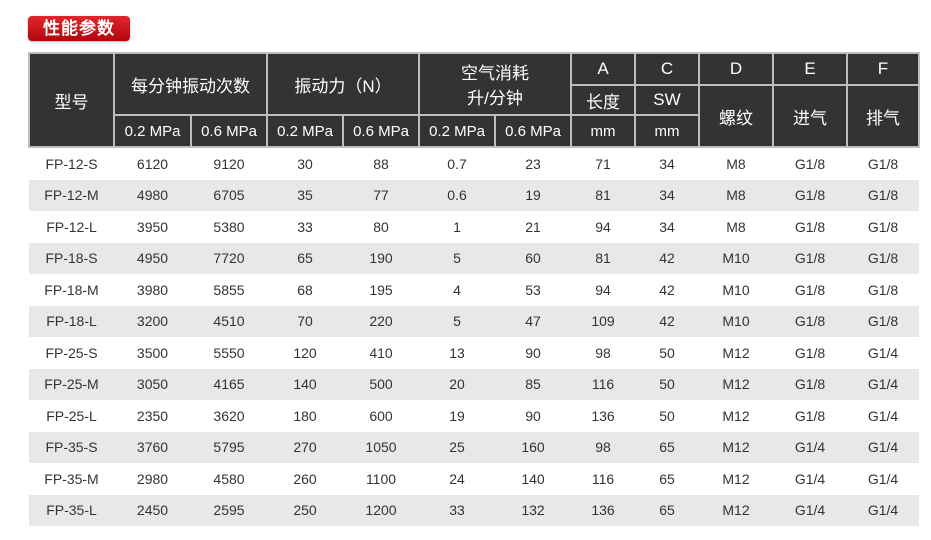 The image size is (931, 540). What do you see at coordinates (381, 510) in the screenshot?
I see `table-cell: 1200` at bounding box center [381, 510].